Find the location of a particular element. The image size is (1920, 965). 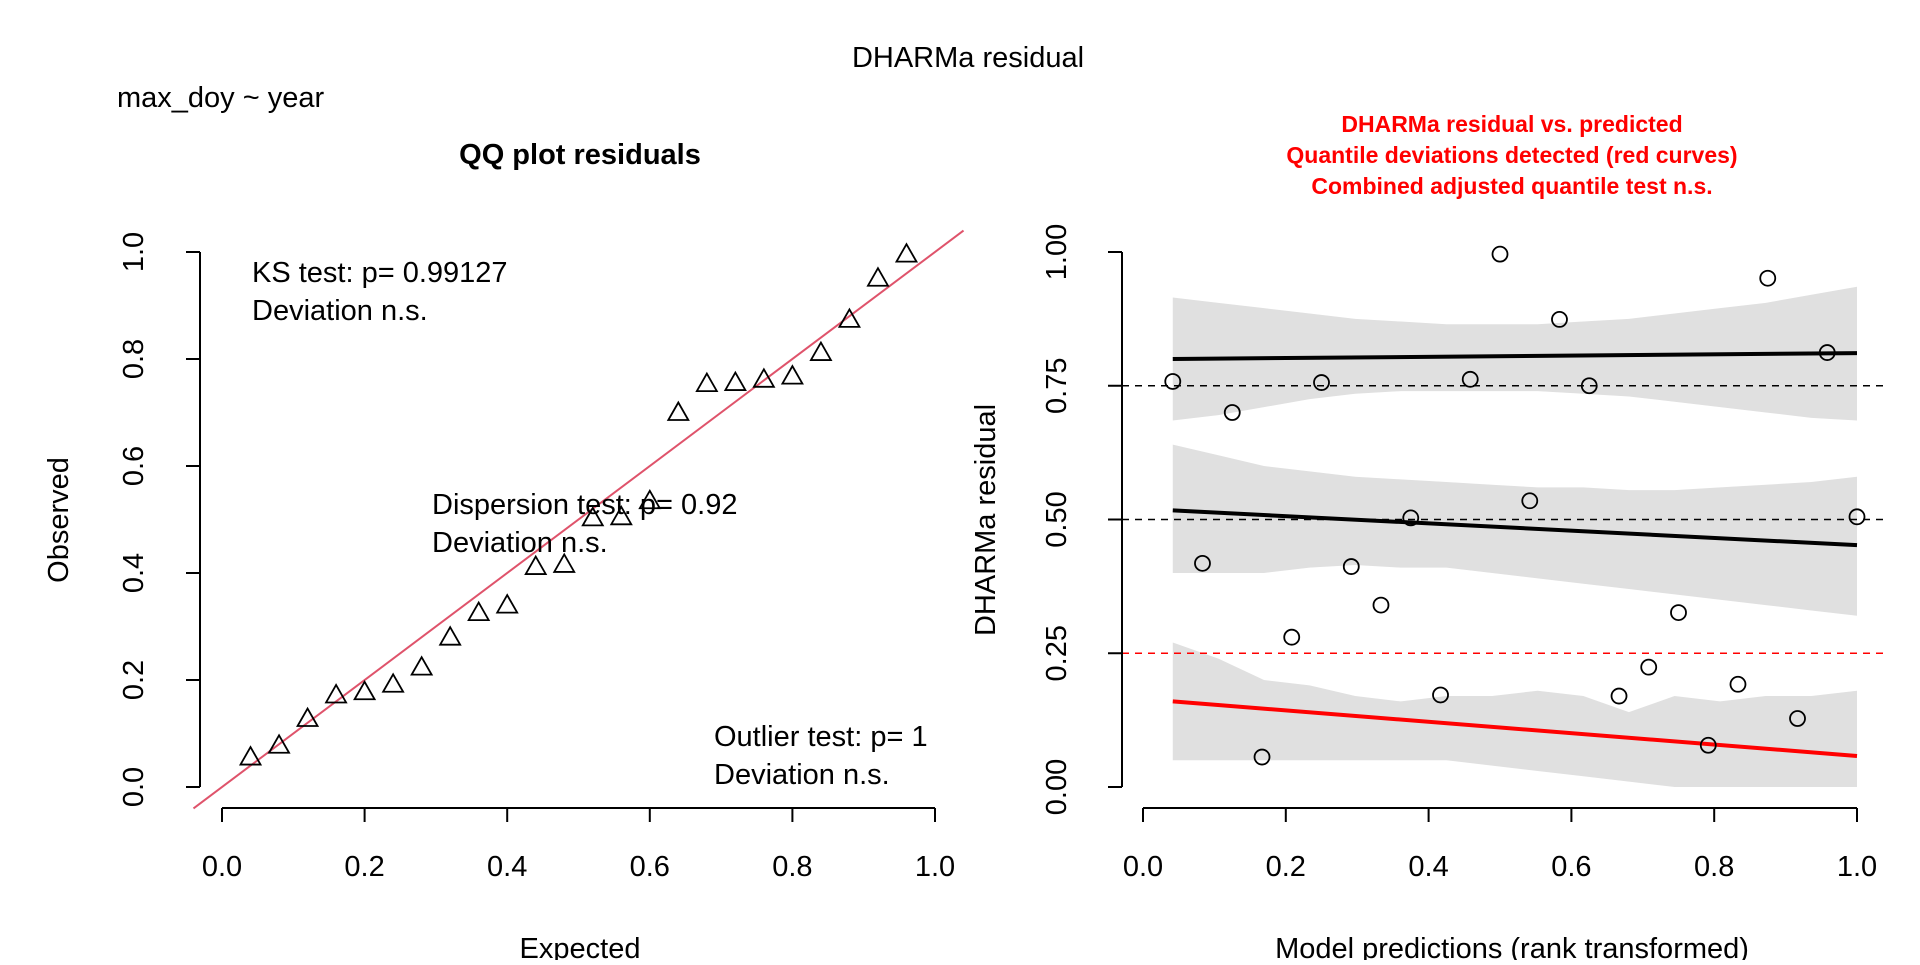

qq-y-tick-label: 0.6 is located at coordinates (134, 466).